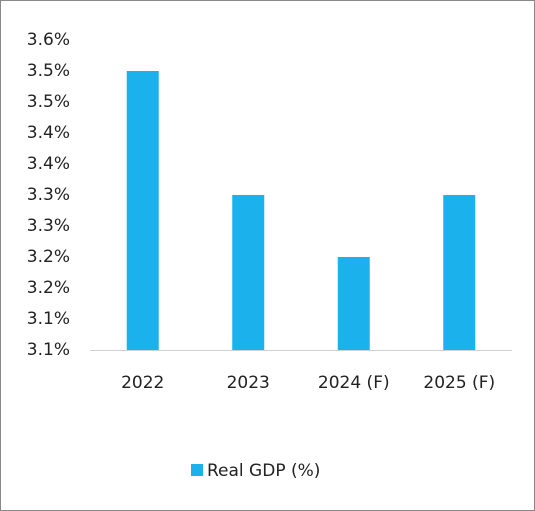  I want to click on x-tick-label: 2023, so click(248, 383).